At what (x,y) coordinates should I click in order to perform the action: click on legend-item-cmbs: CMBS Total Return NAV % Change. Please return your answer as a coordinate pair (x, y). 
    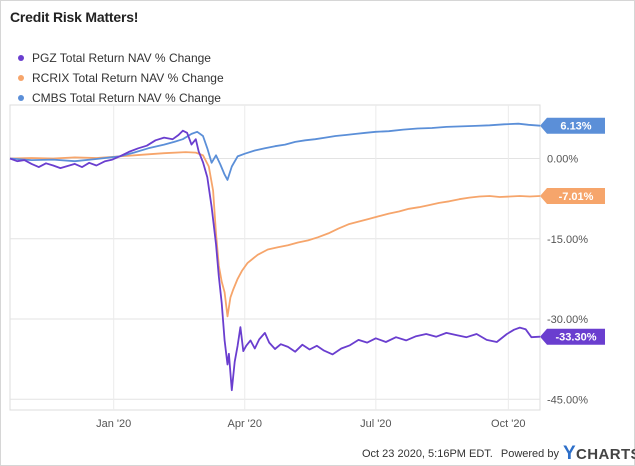
    Looking at the image, I should click on (121, 98).